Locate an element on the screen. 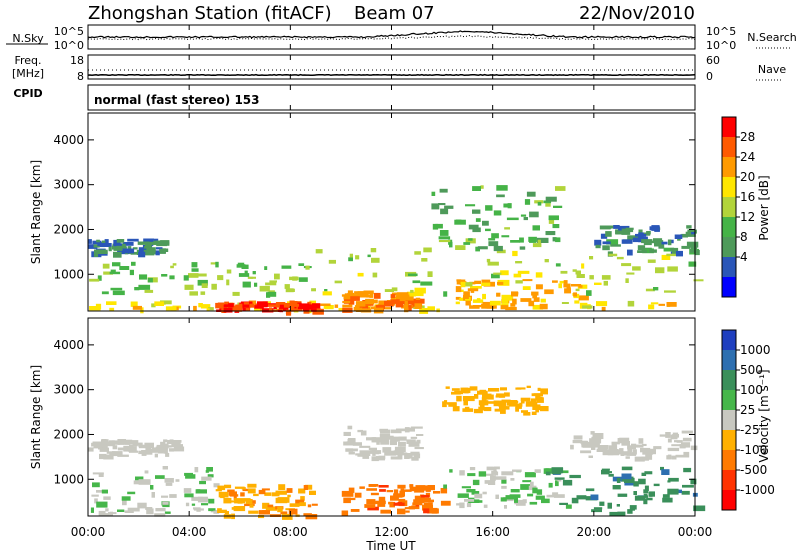 The height and width of the screenshot is (554, 800). y-tick-label: 4000 is located at coordinates (68, 345).